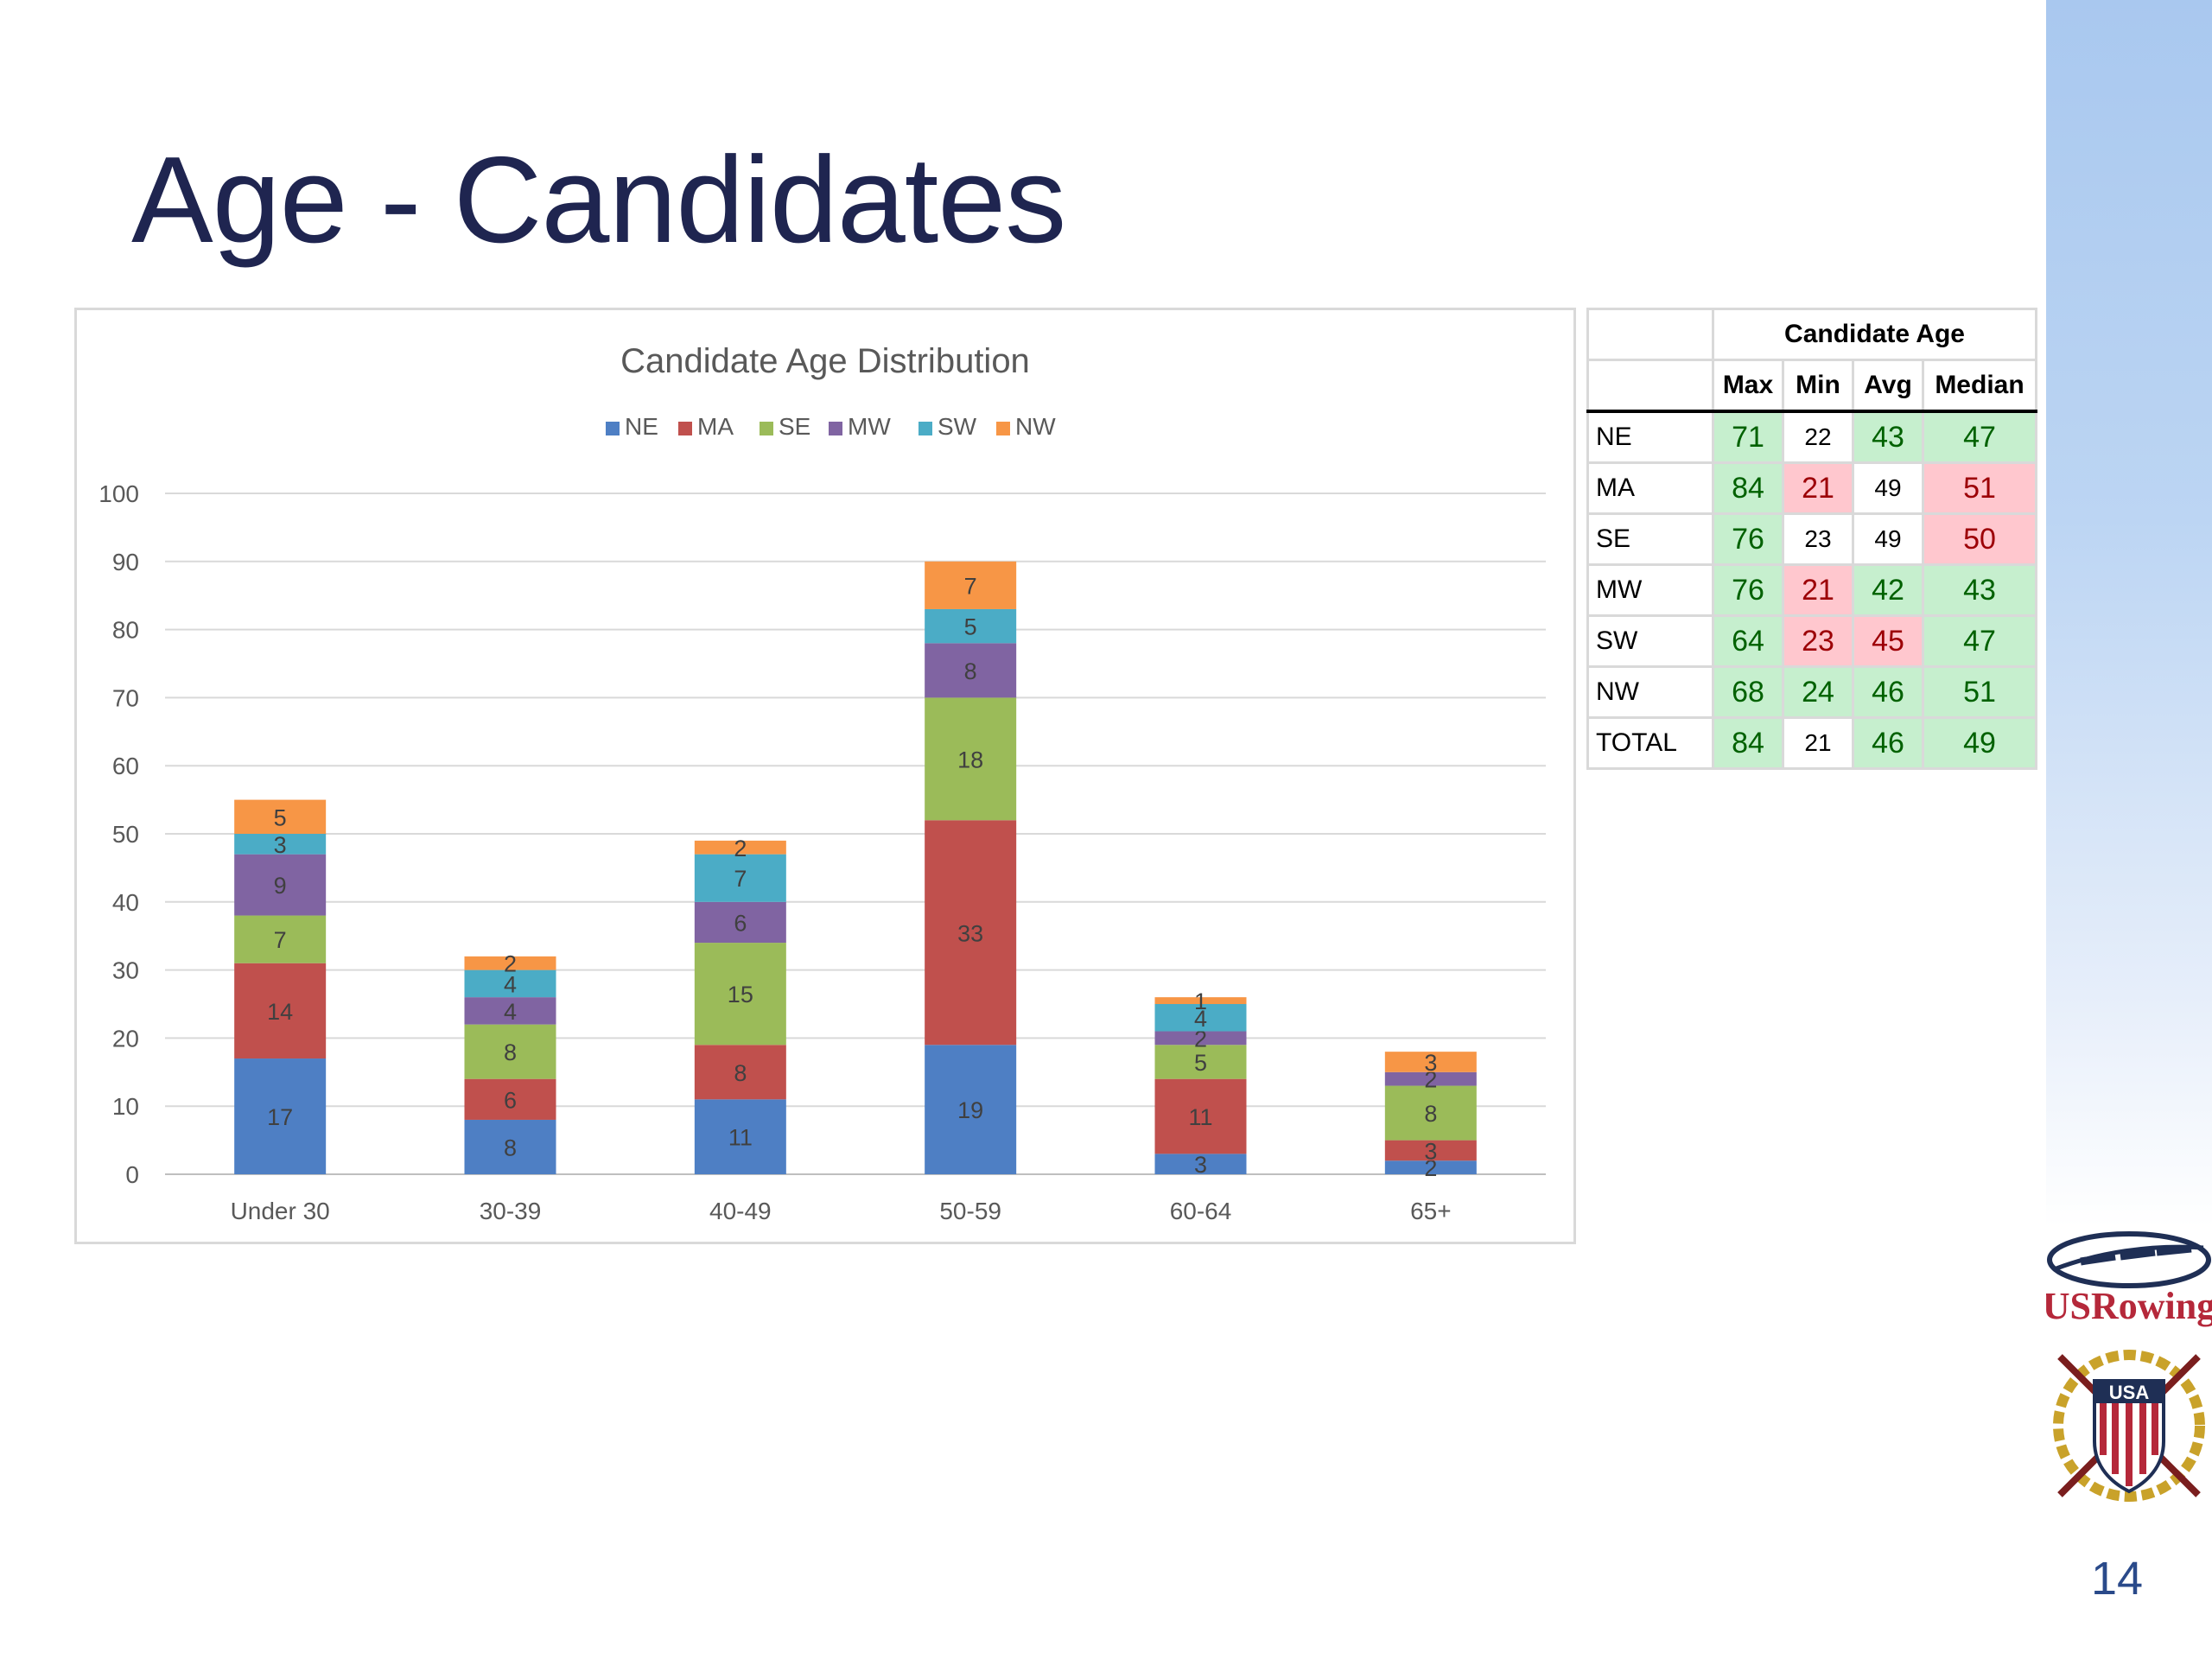  Describe the element at coordinates (641, 426) in the screenshot. I see `legend-label-ne: NE` at that location.